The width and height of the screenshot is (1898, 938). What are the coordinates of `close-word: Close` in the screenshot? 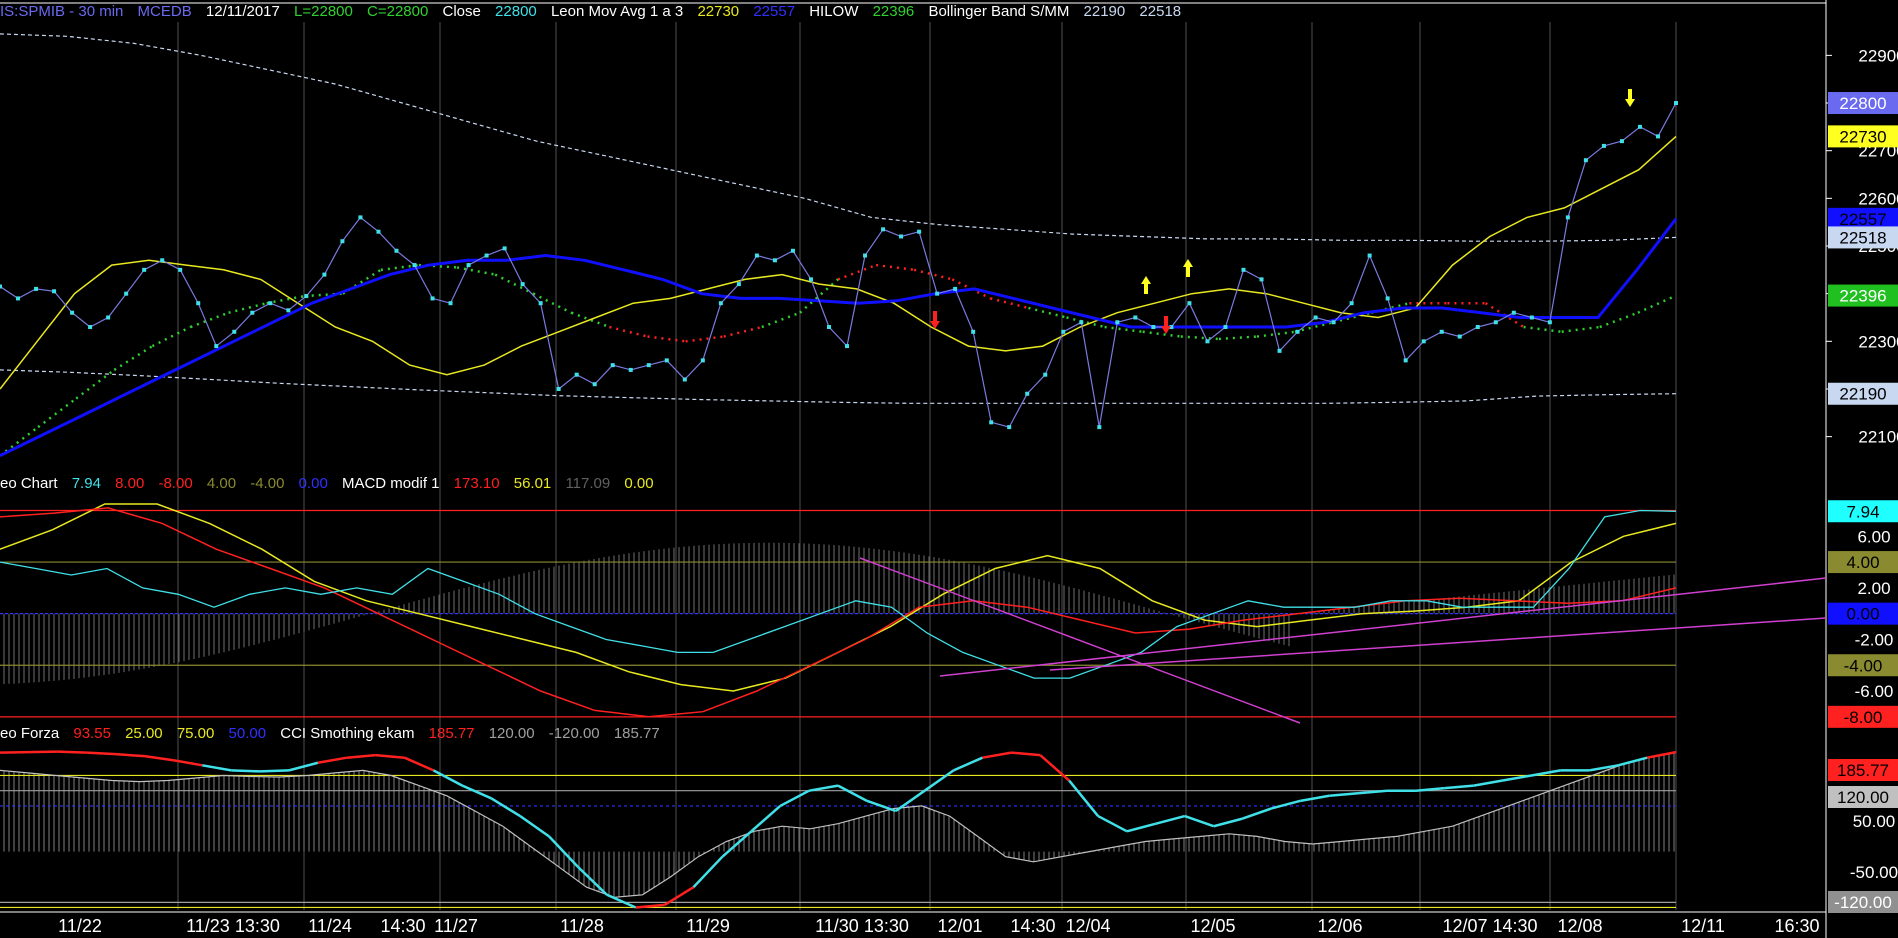 It's located at (461, 11).